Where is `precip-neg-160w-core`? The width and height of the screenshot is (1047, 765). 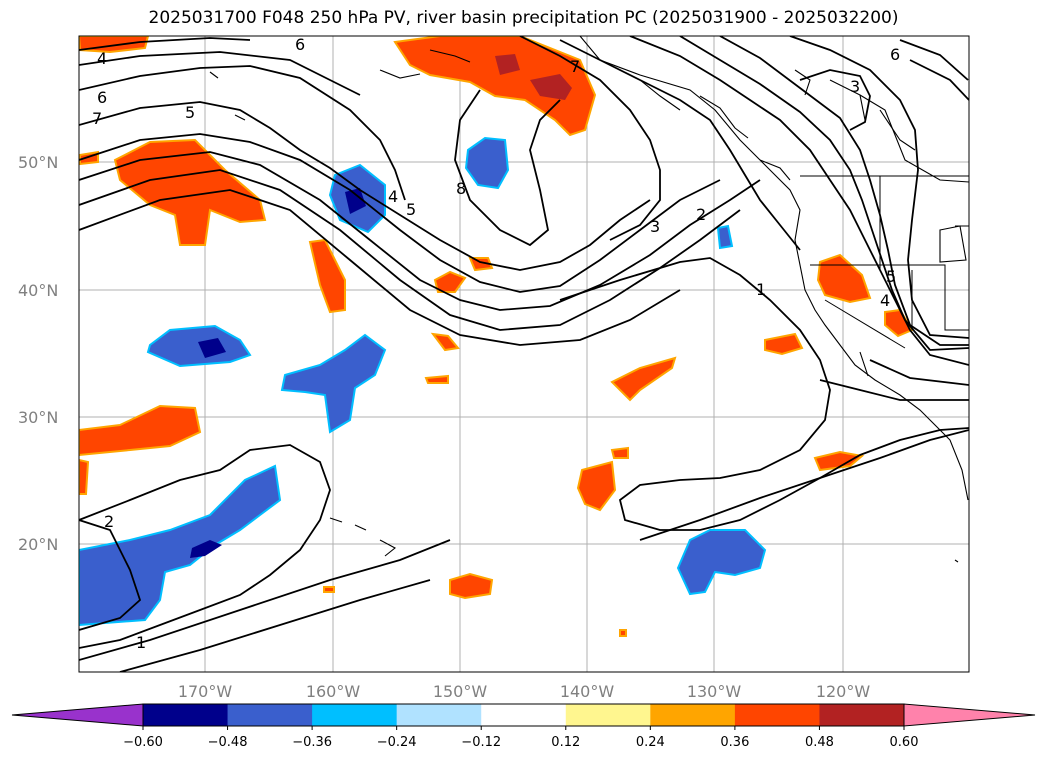
precip-neg-160w-core is located at coordinates (355, 201).